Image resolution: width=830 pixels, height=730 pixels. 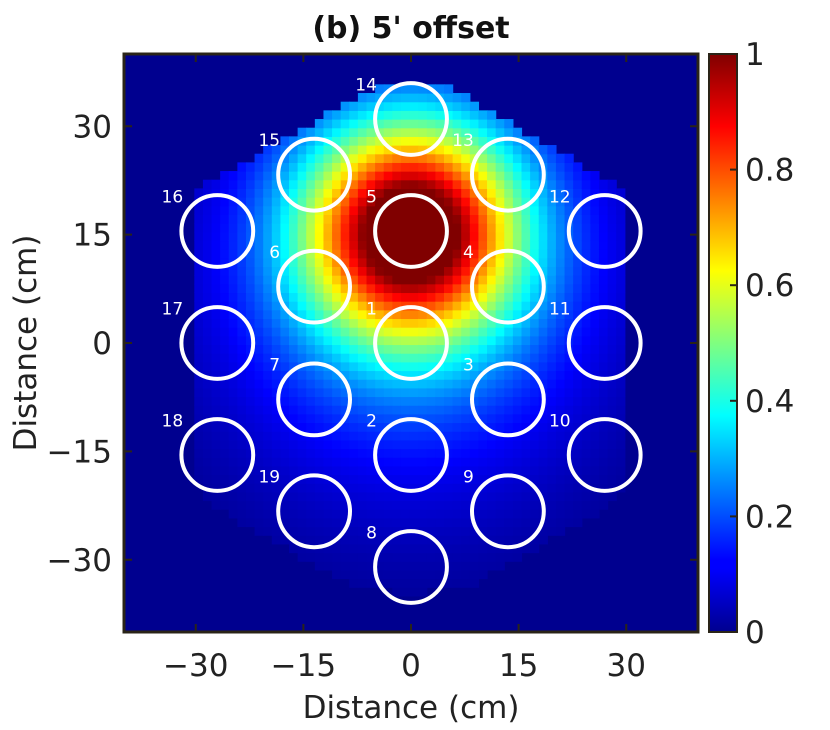 What do you see at coordinates (269, 141) in the screenshot?
I see `rod-label-15: 15` at bounding box center [269, 141].